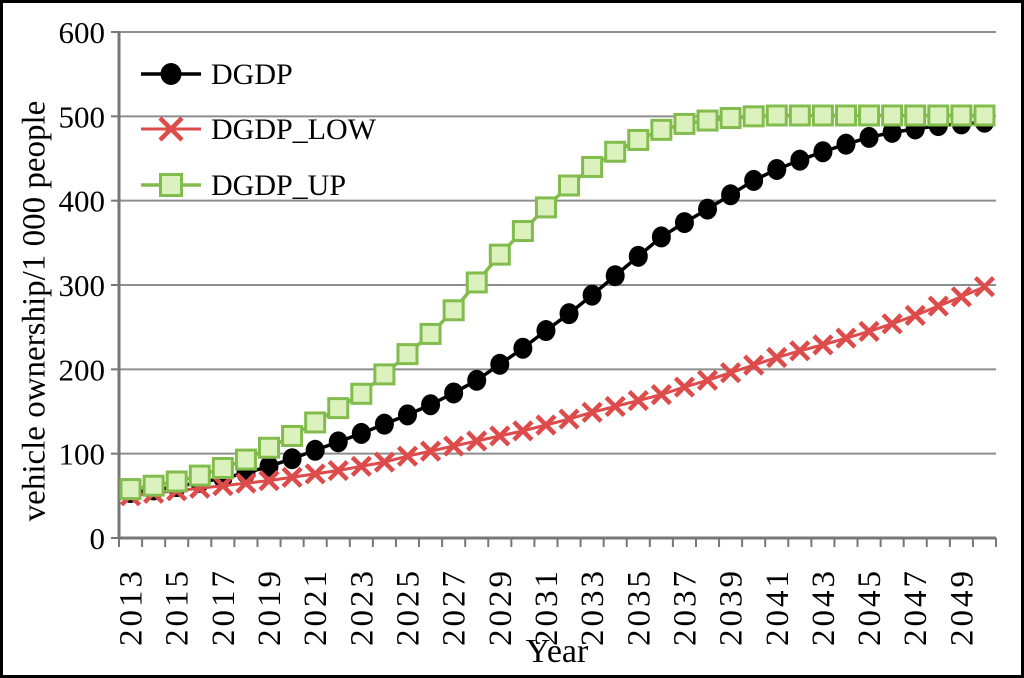 The image size is (1024, 678). What do you see at coordinates (362, 607) in the screenshot?
I see `x-tick-label: 2023` at bounding box center [362, 607].